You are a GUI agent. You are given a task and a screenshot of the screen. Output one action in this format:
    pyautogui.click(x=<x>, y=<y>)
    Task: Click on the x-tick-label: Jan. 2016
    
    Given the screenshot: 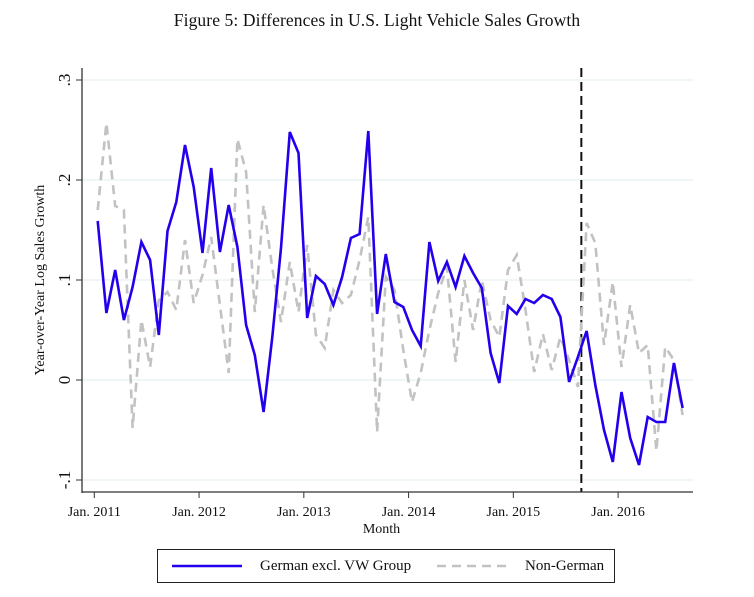 What is the action you would take?
    pyautogui.click(x=618, y=512)
    